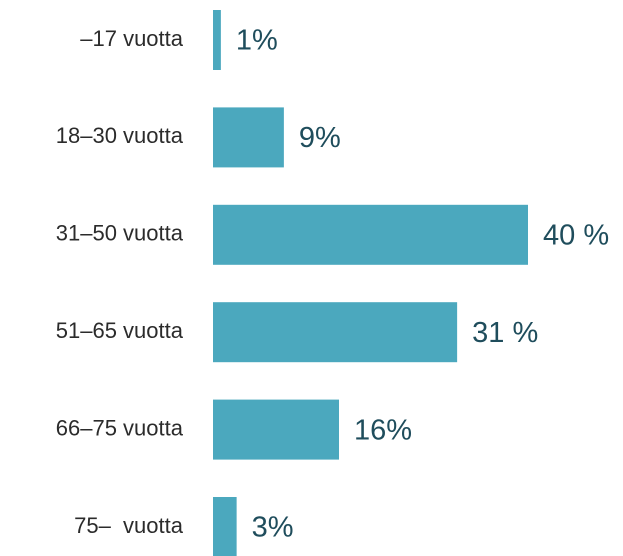 This screenshot has height=556, width=623. What do you see at coordinates (320, 138) in the screenshot?
I see `value-label: 9%` at bounding box center [320, 138].